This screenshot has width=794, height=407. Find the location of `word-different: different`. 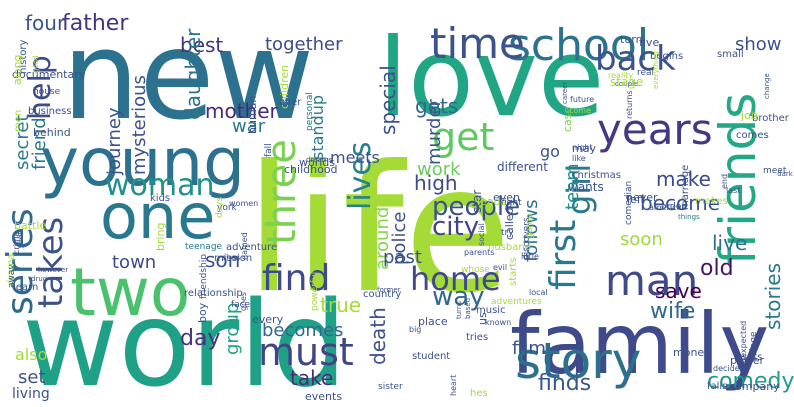

word-different: different is located at coordinates (522, 167).